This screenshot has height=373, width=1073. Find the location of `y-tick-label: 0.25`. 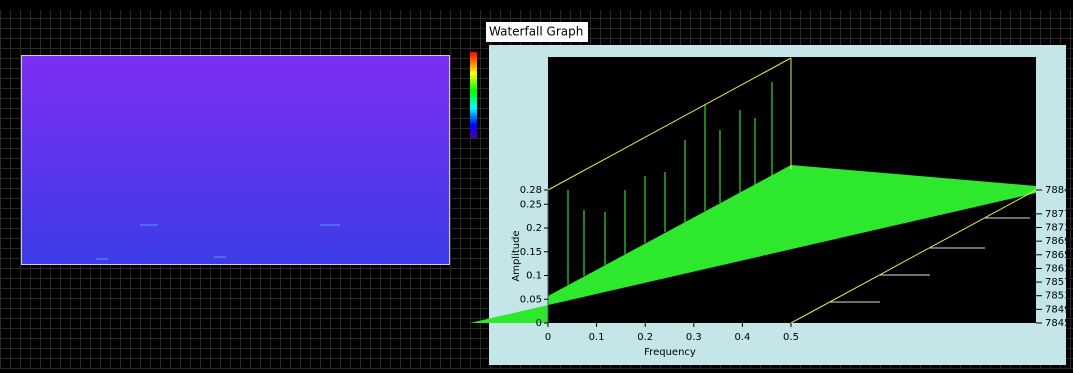

y-tick-label: 0.25 is located at coordinates (531, 204).